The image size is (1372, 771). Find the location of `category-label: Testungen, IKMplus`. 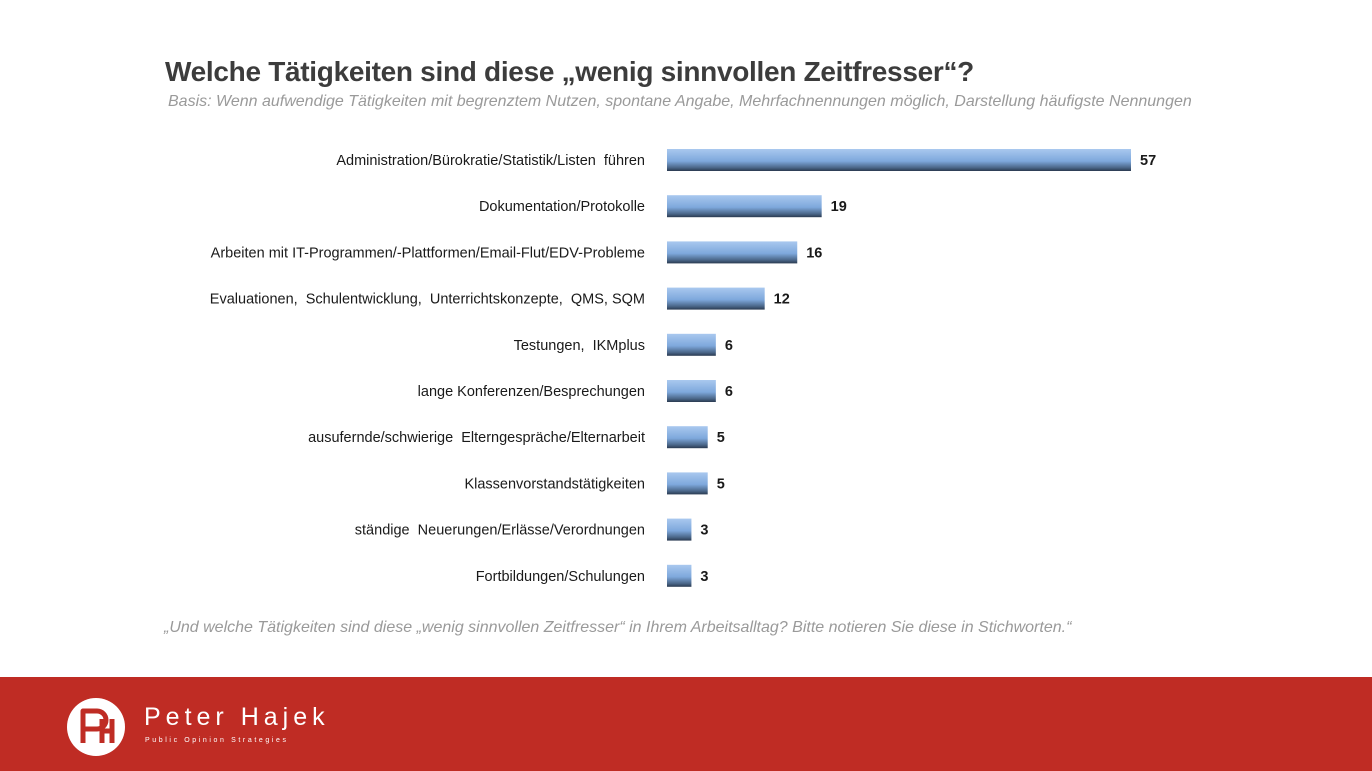

category-label: Testungen, IKMplus is located at coordinates (579, 346).